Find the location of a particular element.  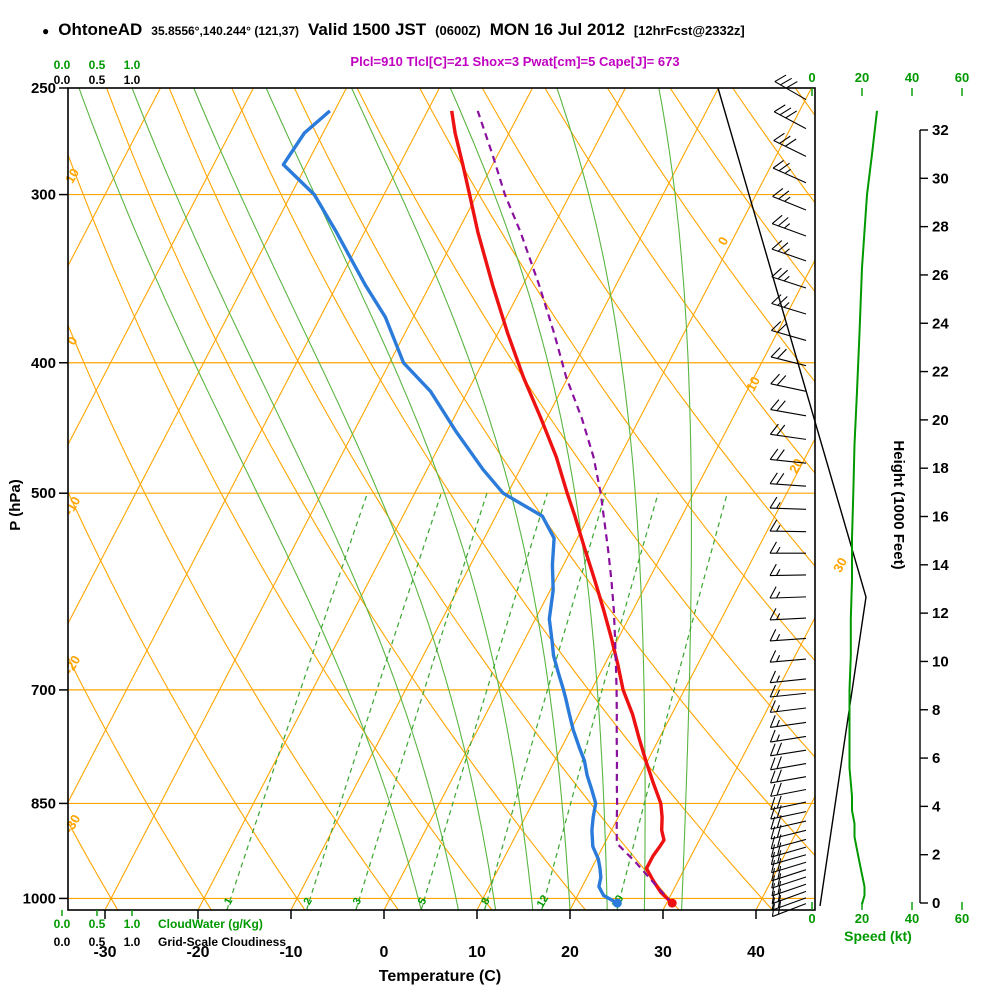

isotherm-label: 0 is located at coordinates (723, 240).